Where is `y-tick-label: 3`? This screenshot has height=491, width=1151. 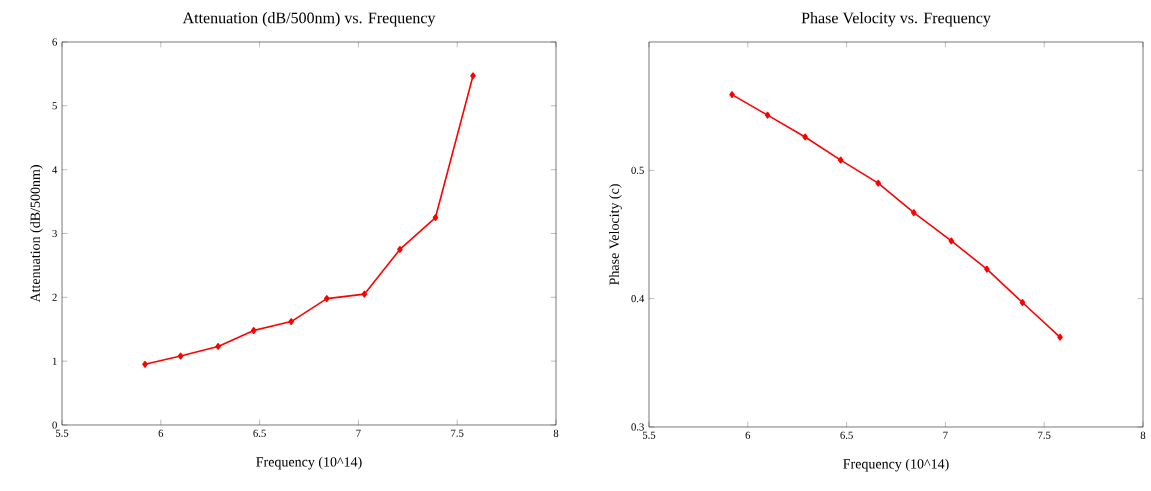 y-tick-label: 3 is located at coordinates (54, 233).